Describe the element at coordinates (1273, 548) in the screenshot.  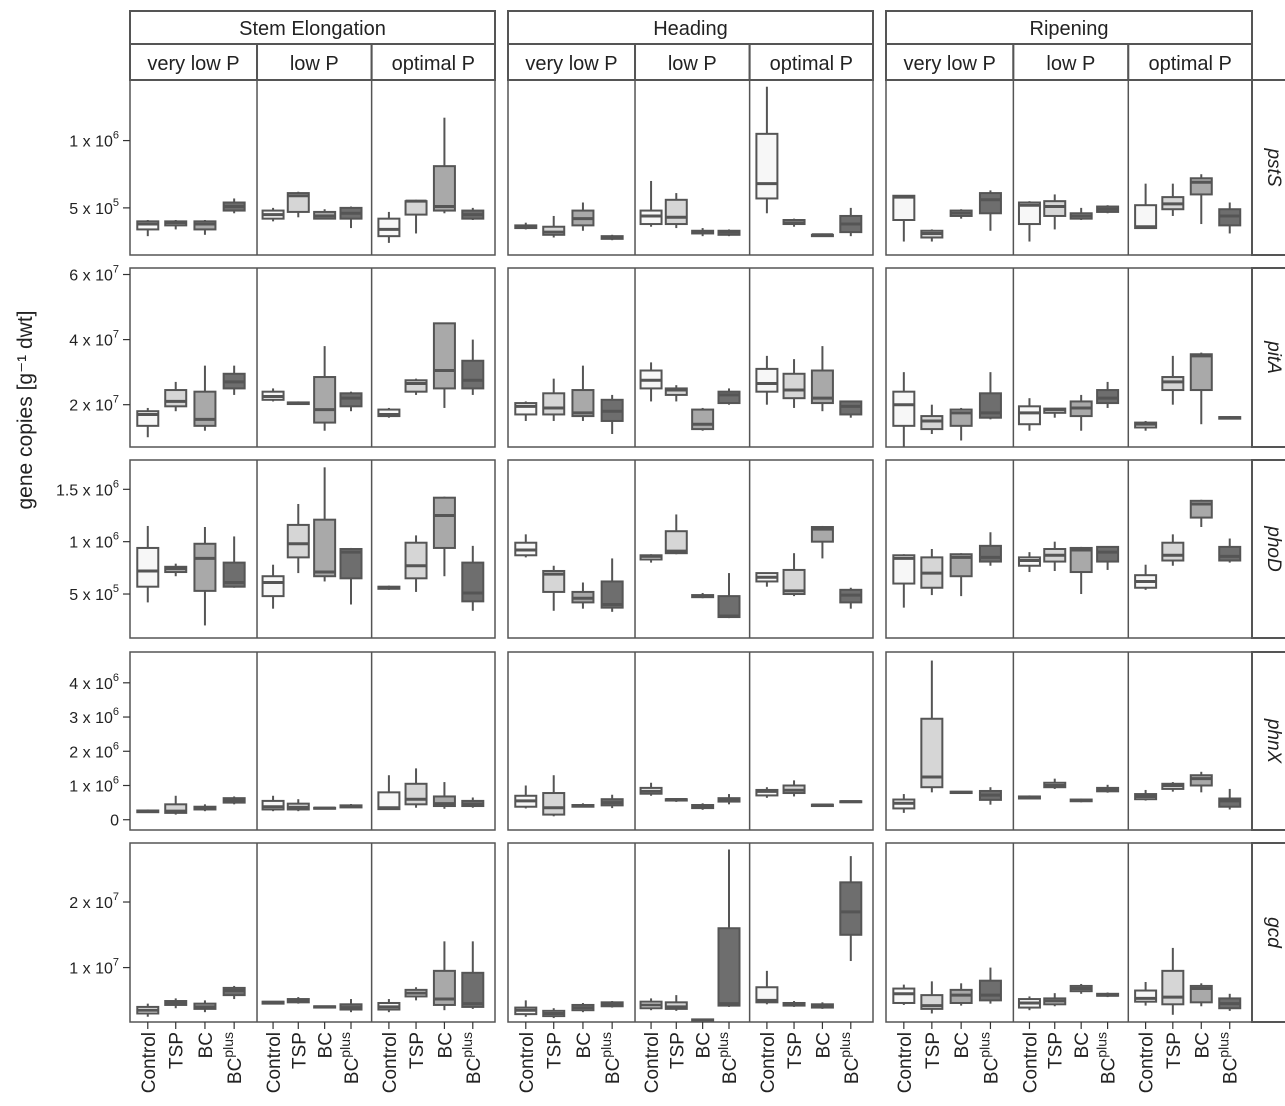
I see `gene-label: phoD` at that location.